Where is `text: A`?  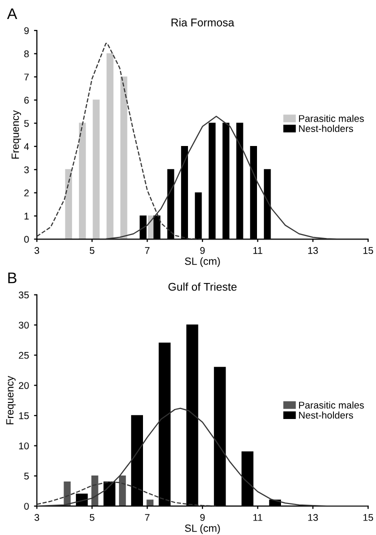 text: A is located at coordinates (12, 13).